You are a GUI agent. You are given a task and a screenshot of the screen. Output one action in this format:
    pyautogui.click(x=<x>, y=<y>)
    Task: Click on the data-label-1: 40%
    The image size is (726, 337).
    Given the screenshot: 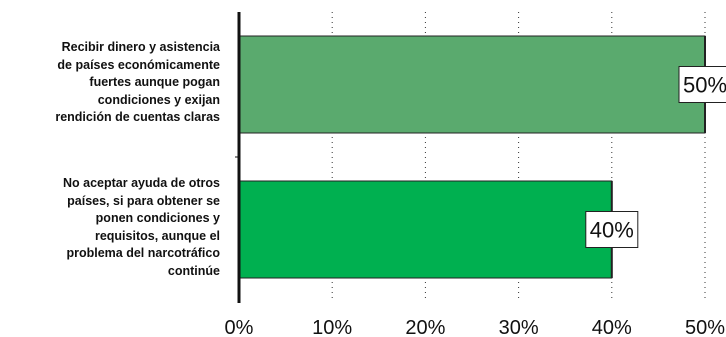 What is the action you would take?
    pyautogui.click(x=612, y=230)
    